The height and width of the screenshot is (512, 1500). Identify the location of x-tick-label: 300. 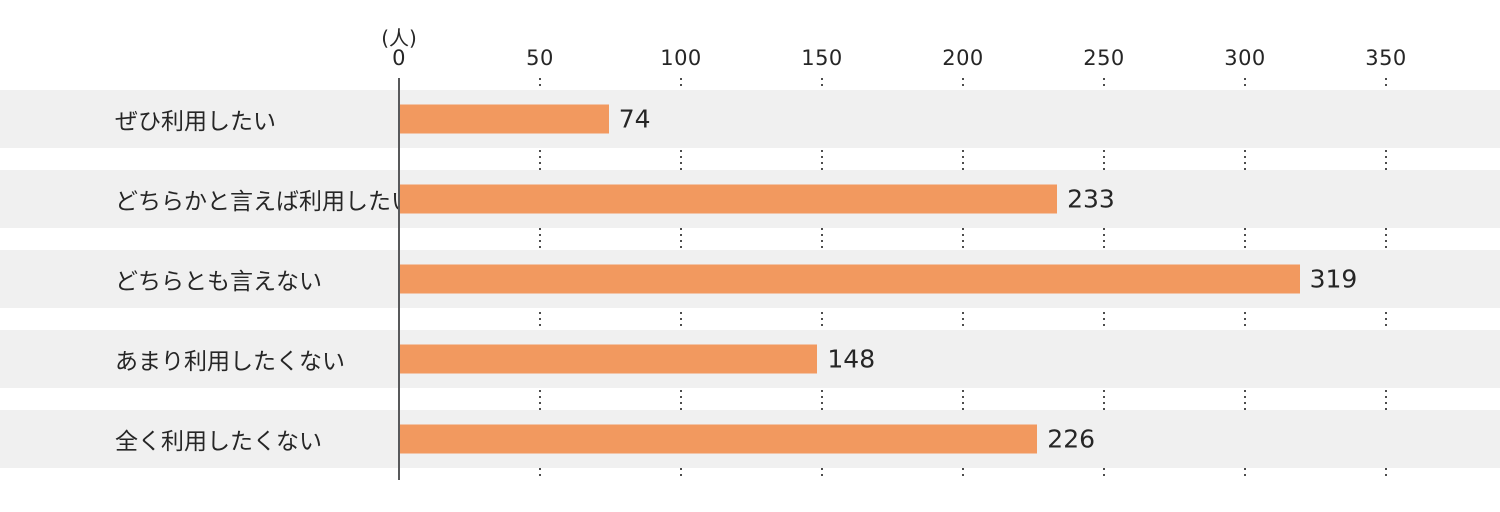
(1245, 58).